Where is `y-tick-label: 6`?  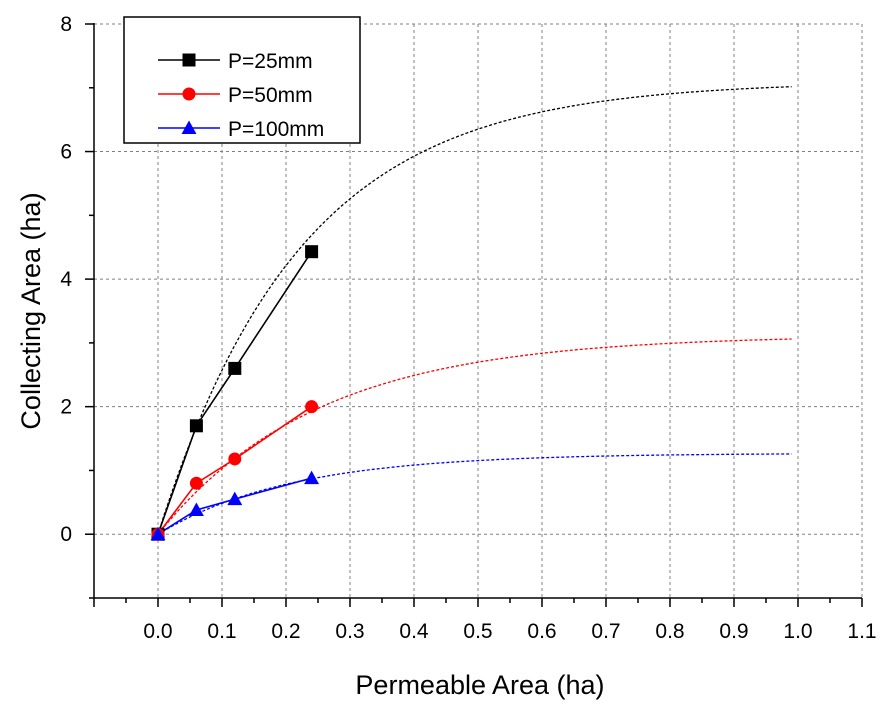
y-tick-label: 6 is located at coordinates (66, 152).